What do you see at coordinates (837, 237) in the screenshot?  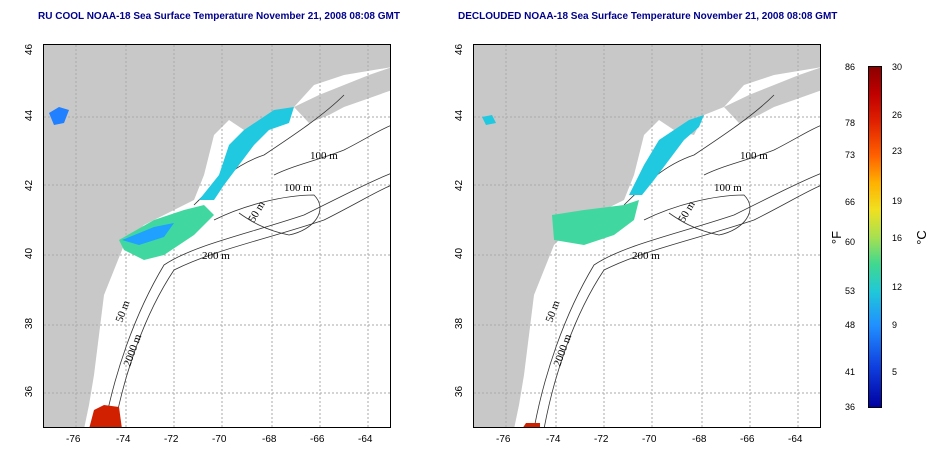 I see `fahrenheit-unit: °F` at bounding box center [837, 237].